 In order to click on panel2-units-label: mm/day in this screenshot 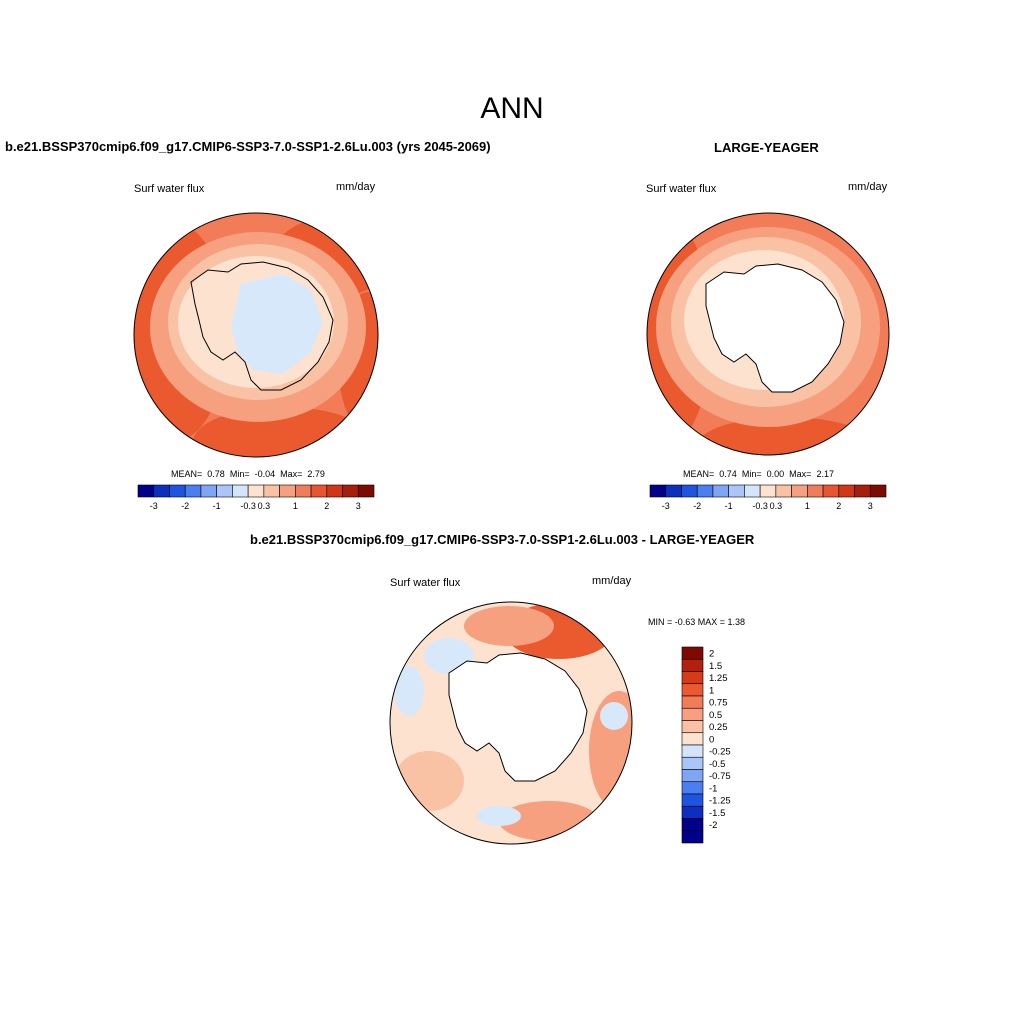, I will do `click(868, 187)`.